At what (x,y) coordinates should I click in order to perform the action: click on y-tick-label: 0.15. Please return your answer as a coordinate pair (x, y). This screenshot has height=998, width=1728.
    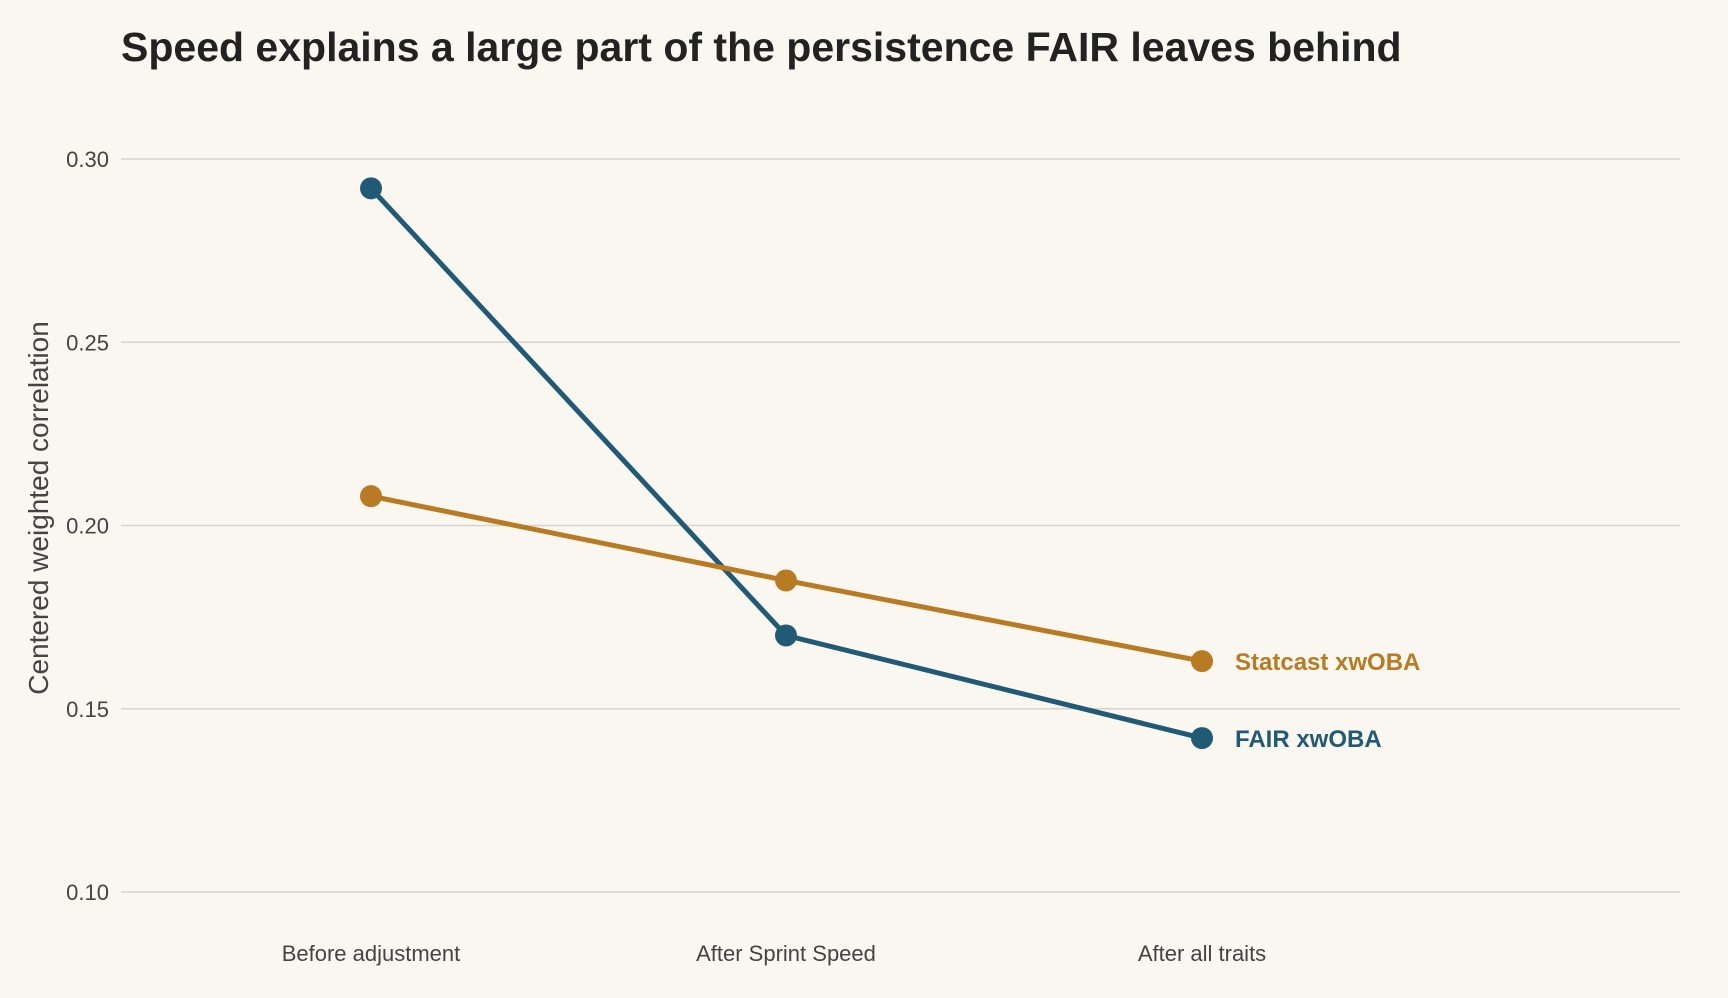
    Looking at the image, I should click on (87, 709).